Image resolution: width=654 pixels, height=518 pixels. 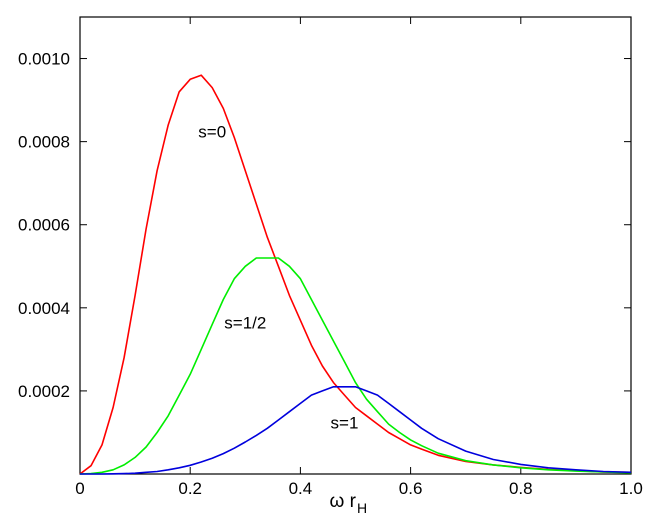 I want to click on y-tick-label: 0.0002, so click(x=44, y=391).